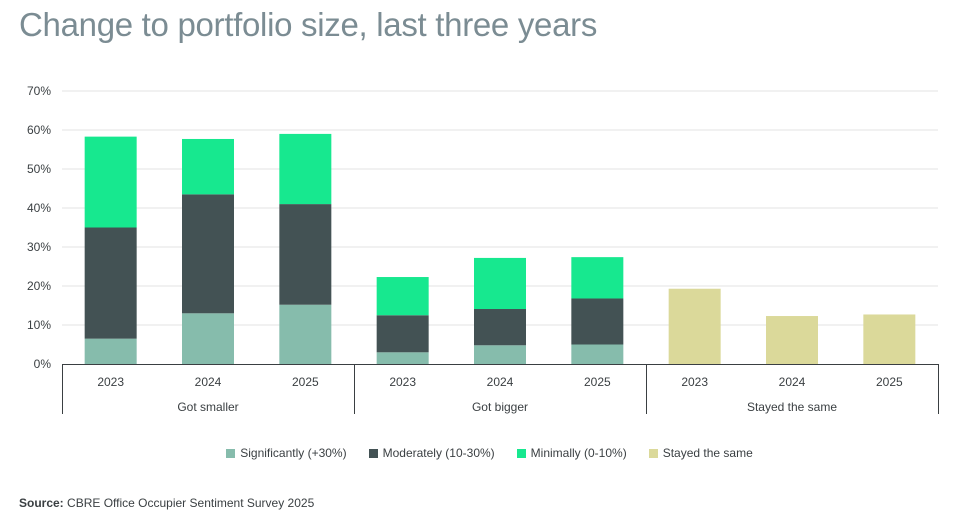  What do you see at coordinates (39, 247) in the screenshot?
I see `y-tick-label: 30%` at bounding box center [39, 247].